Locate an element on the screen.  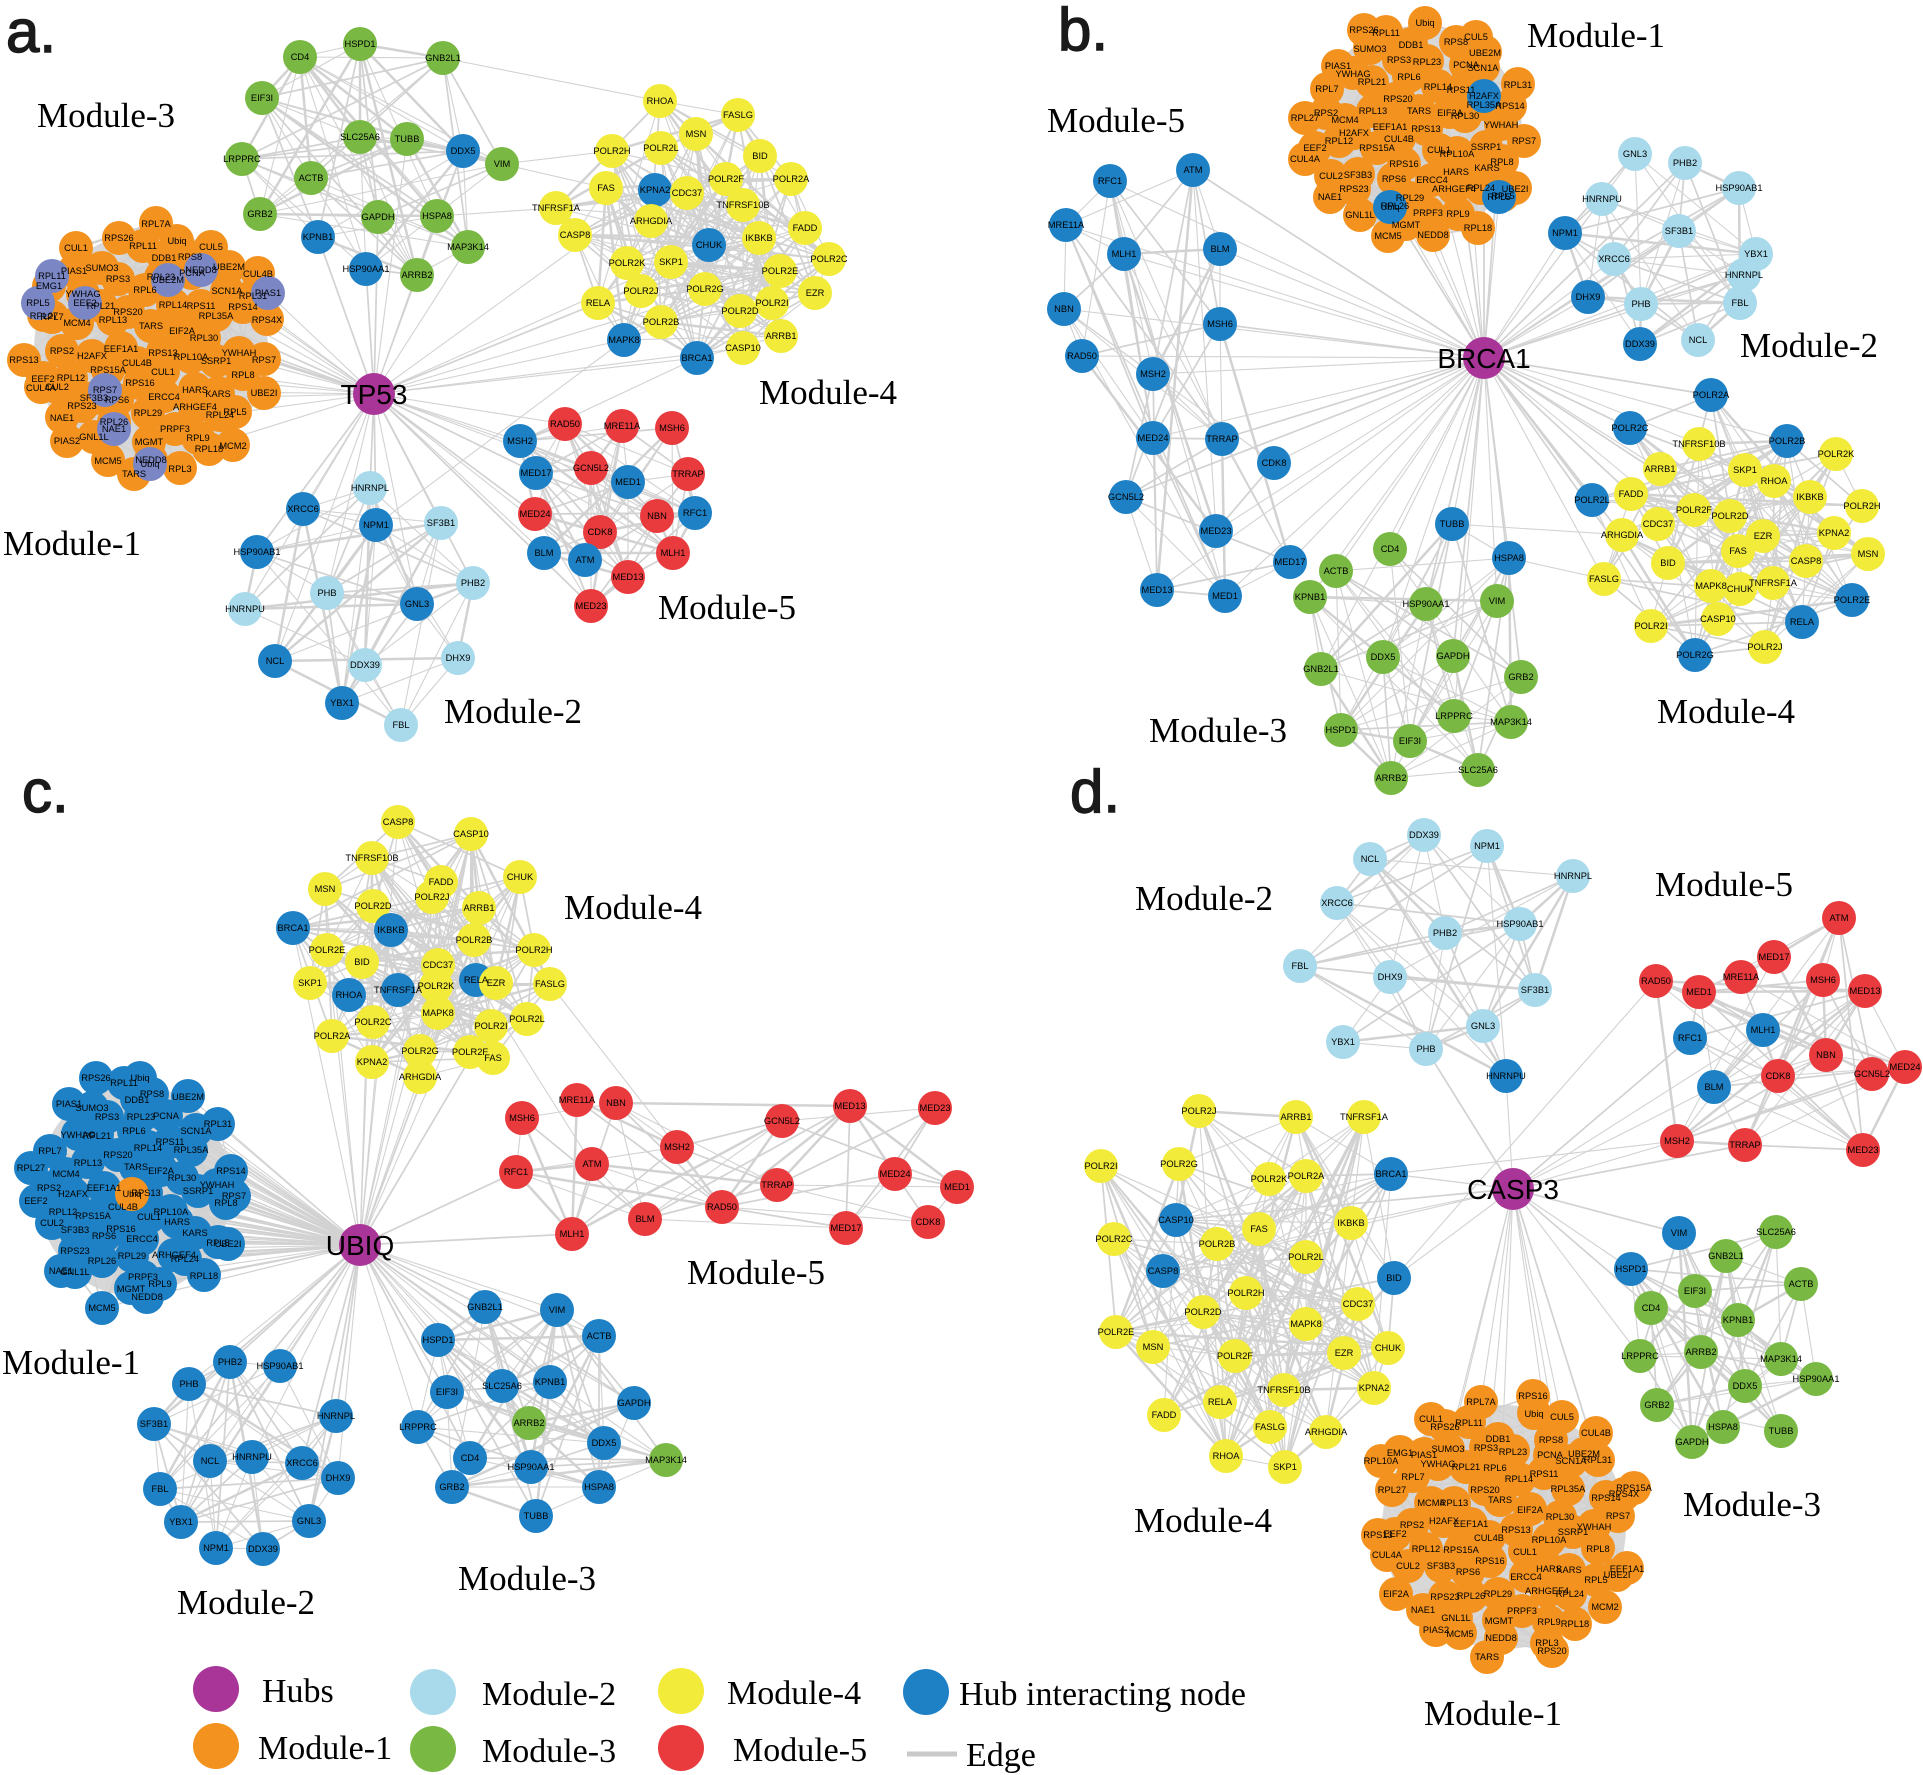
svg-text: RAD50 is located at coordinates (565, 424).